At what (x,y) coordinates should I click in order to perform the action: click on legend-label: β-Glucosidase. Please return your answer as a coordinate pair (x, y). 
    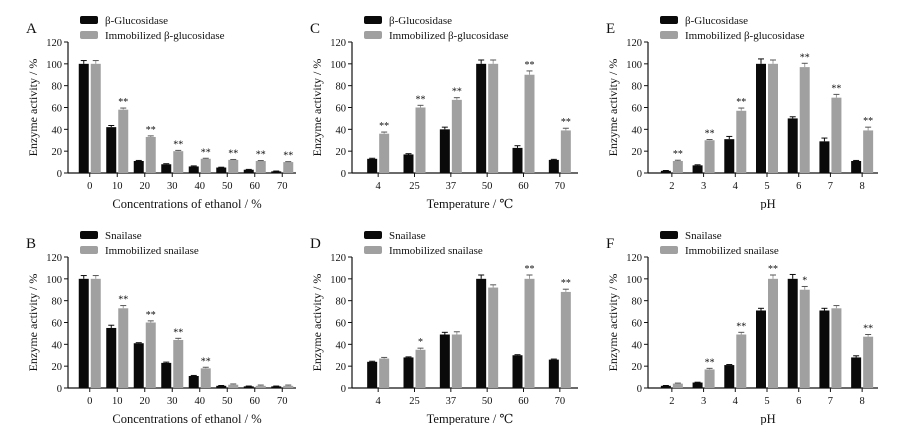
    Looking at the image, I should click on (420, 21).